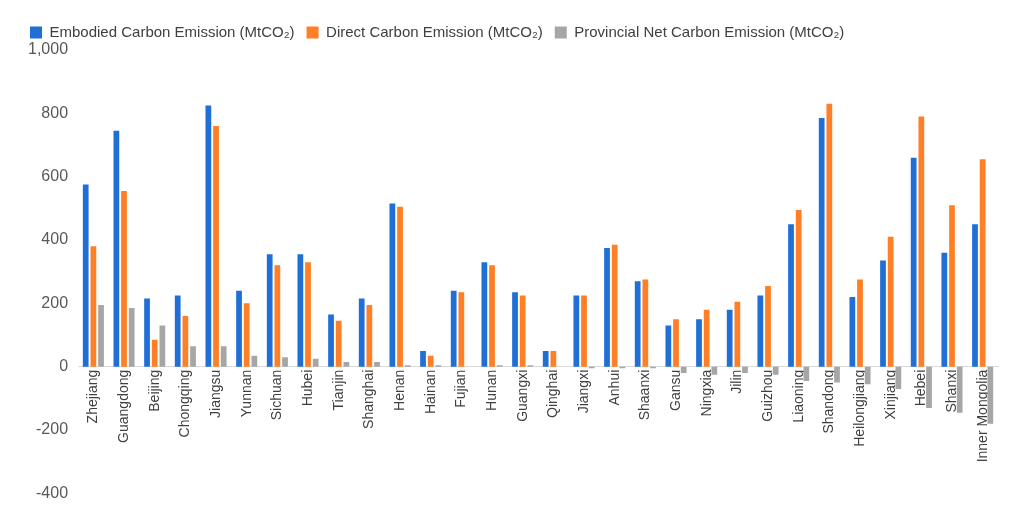  What do you see at coordinates (981, 416) in the screenshot?
I see `x-tick-label: Inner Mongolia` at bounding box center [981, 416].